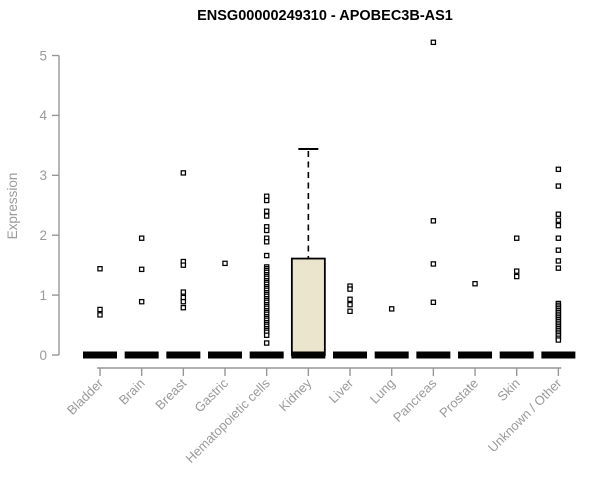 This screenshot has width=600, height=500. What do you see at coordinates (43, 55) in the screenshot?
I see `y-tick-label: 5` at bounding box center [43, 55].